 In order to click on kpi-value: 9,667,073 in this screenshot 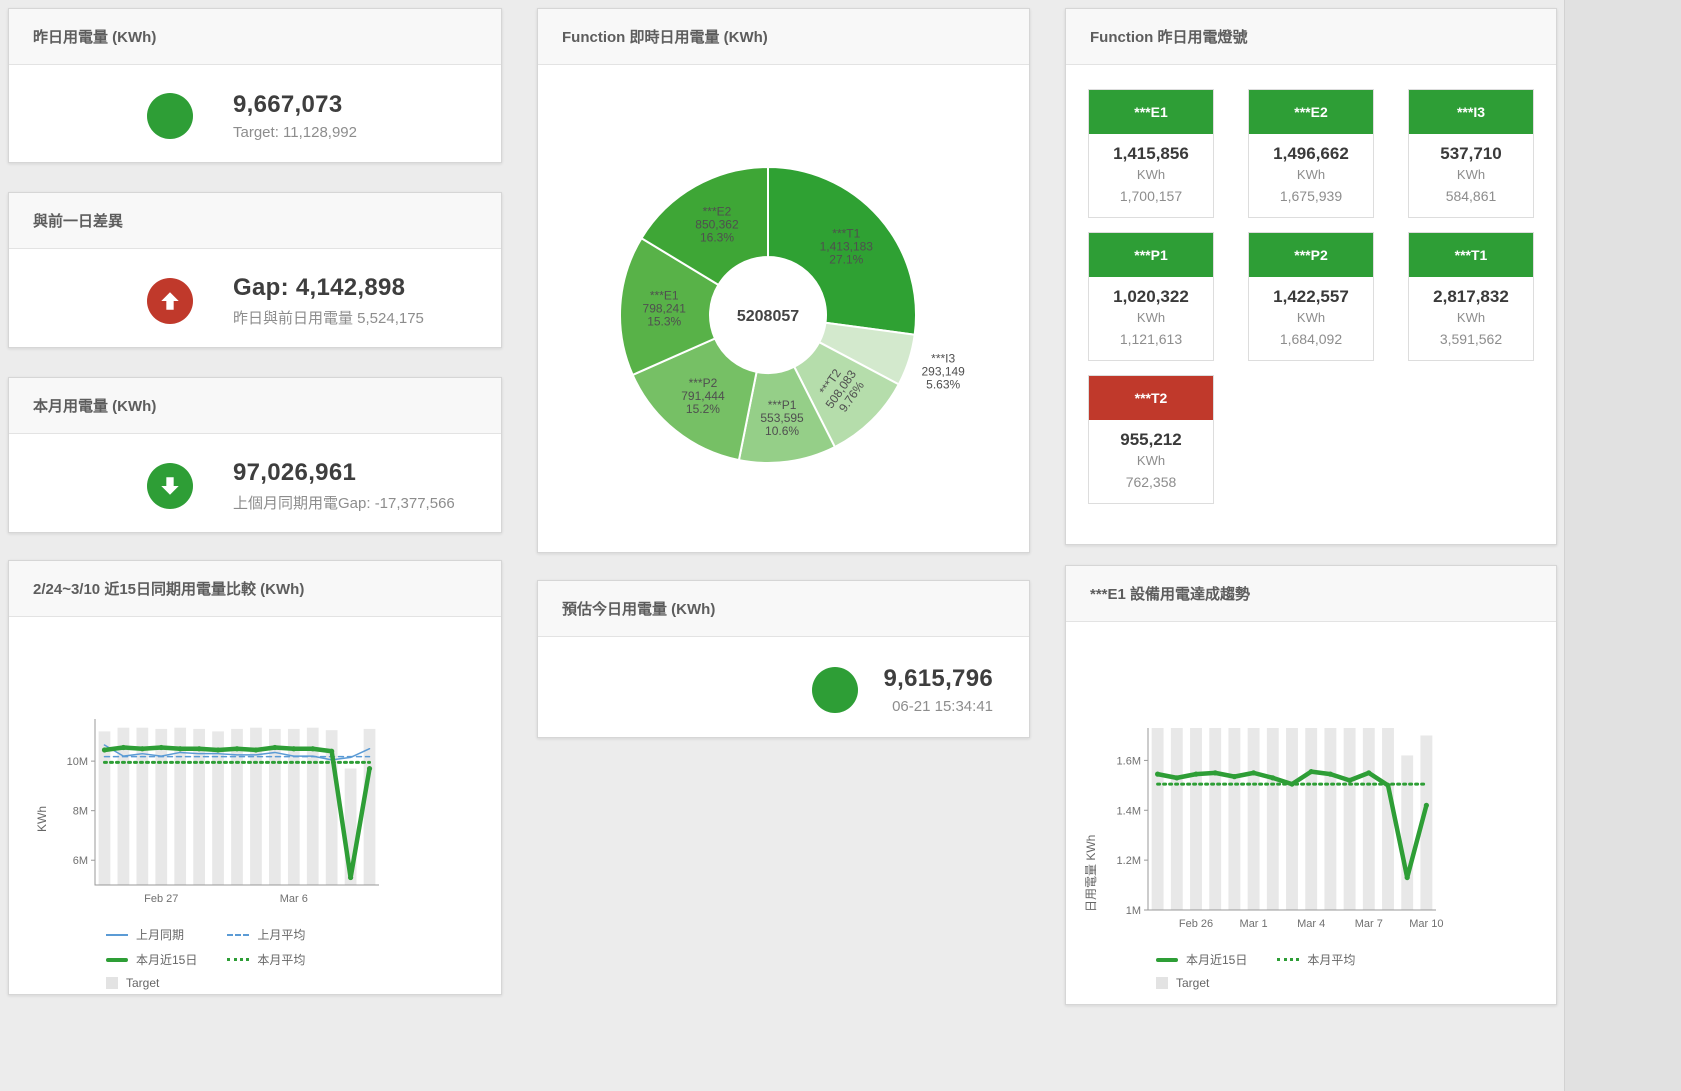, I will do `click(288, 104)`.